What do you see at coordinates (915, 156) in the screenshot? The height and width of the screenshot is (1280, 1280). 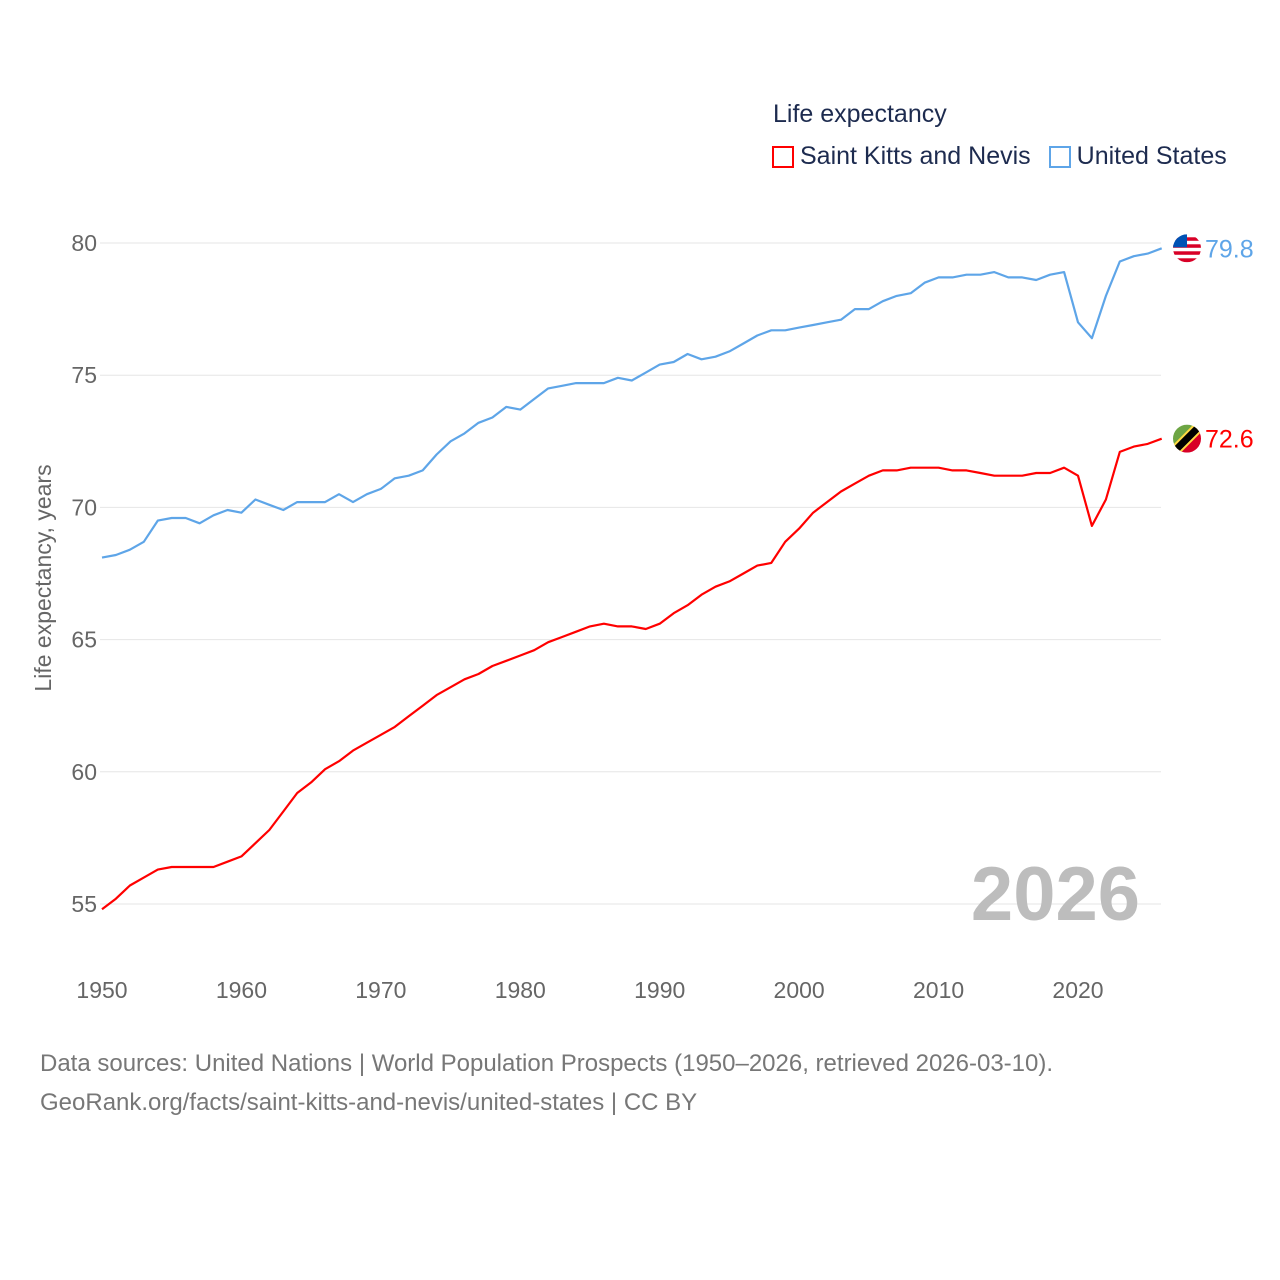 I see `legend-label: Saint Kitts and Nevis` at bounding box center [915, 156].